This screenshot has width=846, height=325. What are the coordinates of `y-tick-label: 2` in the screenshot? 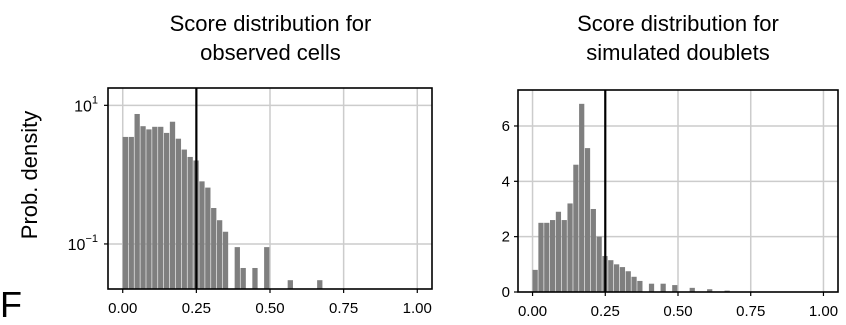 It's located at (506, 237).